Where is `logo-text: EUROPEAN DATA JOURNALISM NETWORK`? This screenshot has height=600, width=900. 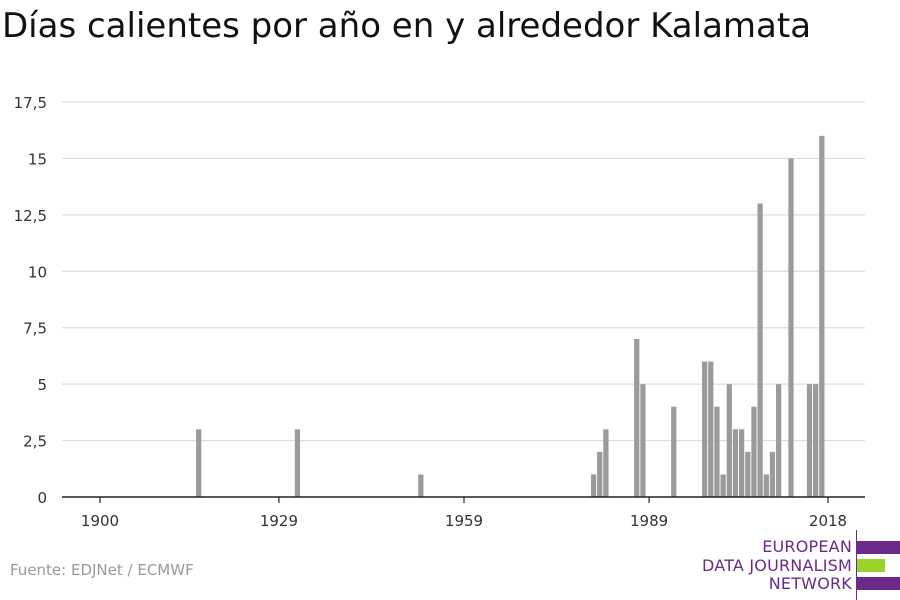 logo-text: EUROPEAN DATA JOURNALISM NETWORK is located at coordinates (777, 565).